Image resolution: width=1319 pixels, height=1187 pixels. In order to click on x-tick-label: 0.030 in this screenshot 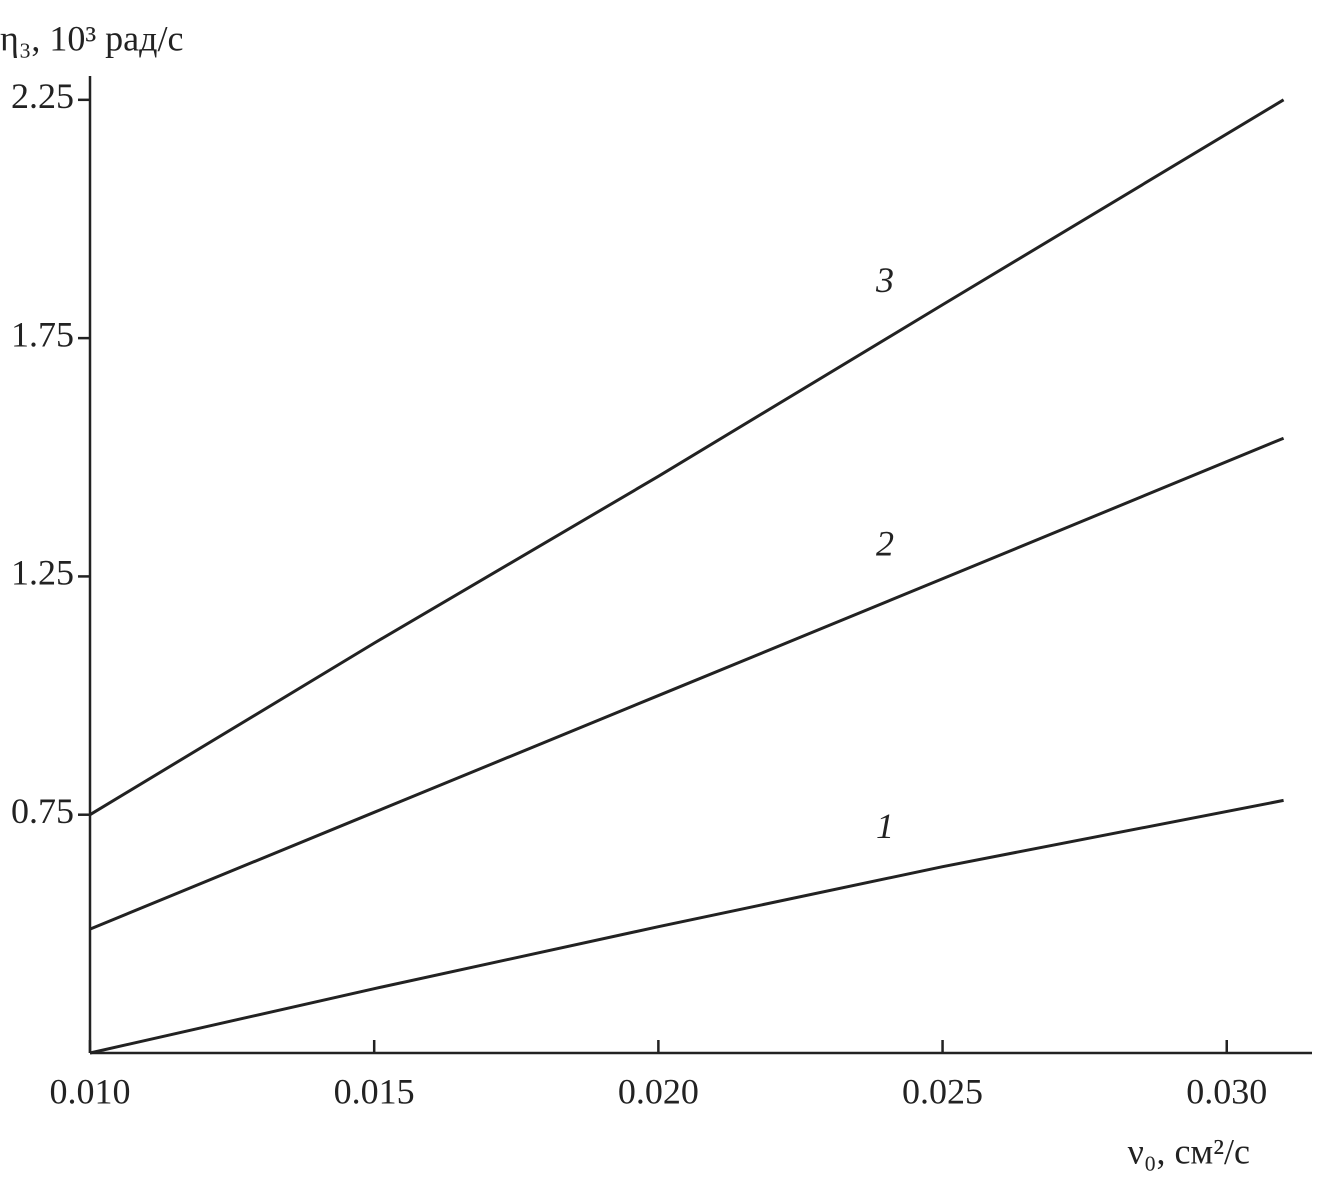, I will do `click(1226, 1091)`.